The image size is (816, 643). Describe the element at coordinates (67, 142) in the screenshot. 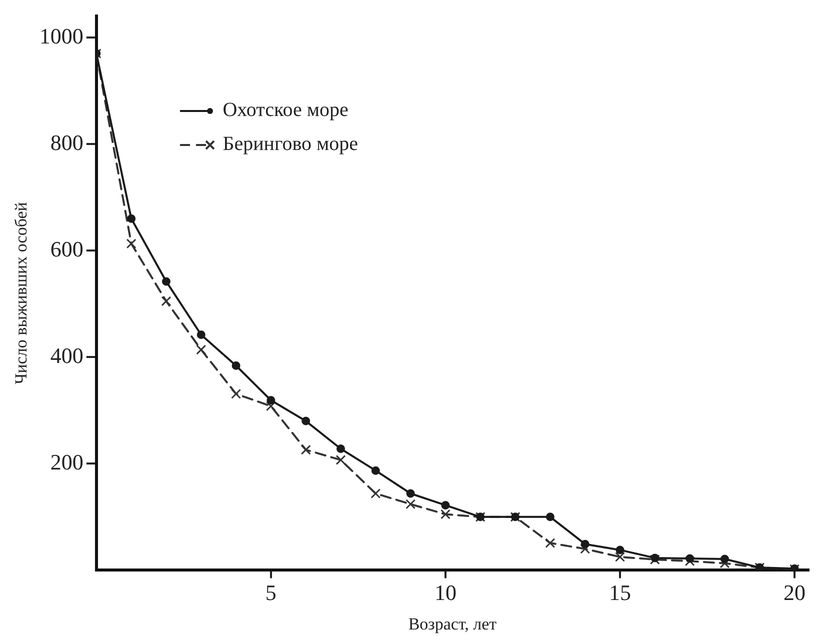

I see `y-tick-label: 800` at that location.